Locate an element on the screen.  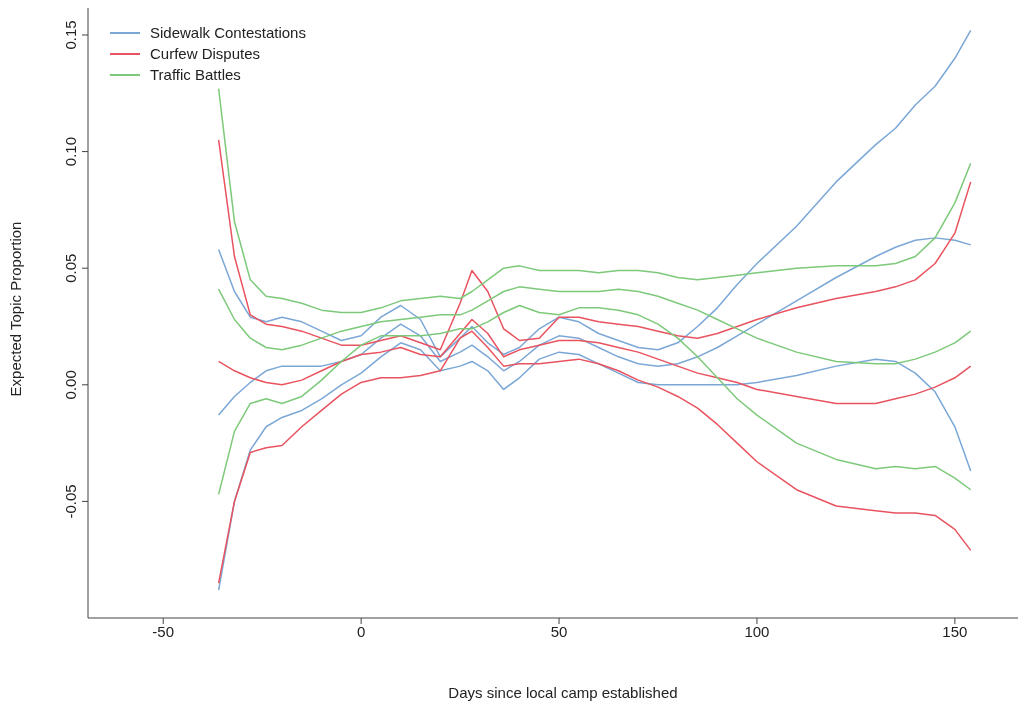
x-tick-label: 100 is located at coordinates (757, 631).